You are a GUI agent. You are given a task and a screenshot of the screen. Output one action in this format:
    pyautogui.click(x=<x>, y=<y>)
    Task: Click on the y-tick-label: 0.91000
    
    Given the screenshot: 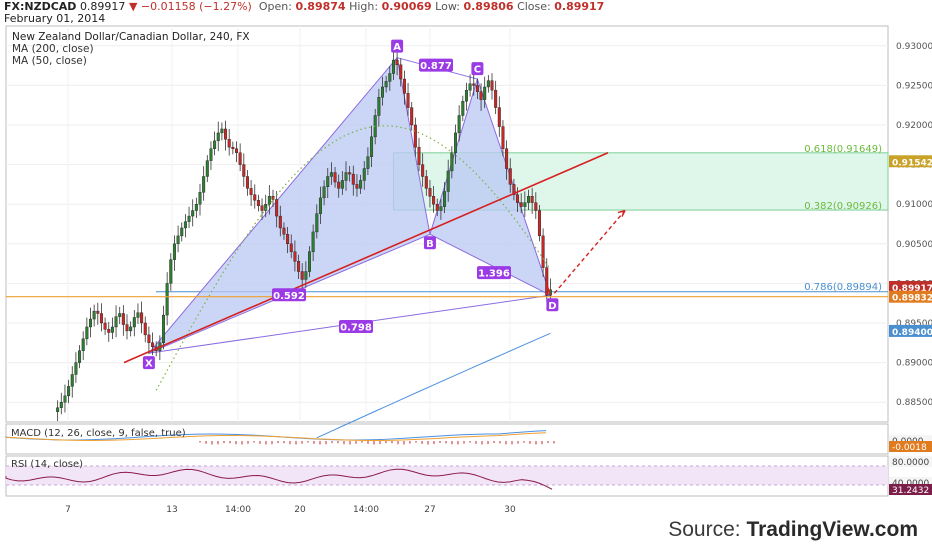 What is the action you would take?
    pyautogui.click(x=914, y=205)
    